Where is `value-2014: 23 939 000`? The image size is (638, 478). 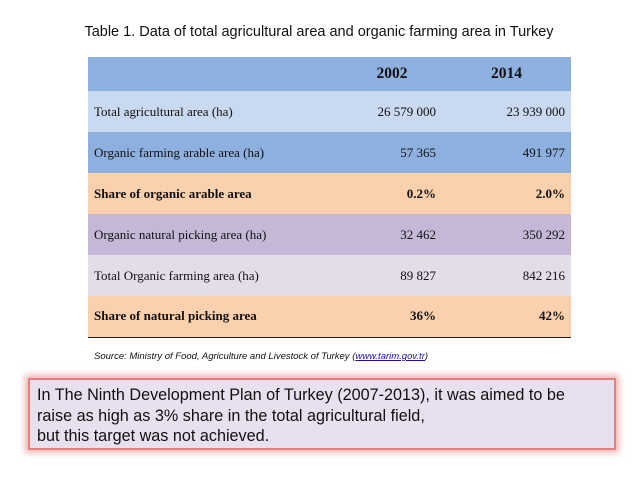 value-2014: 23 939 000 is located at coordinates (536, 111).